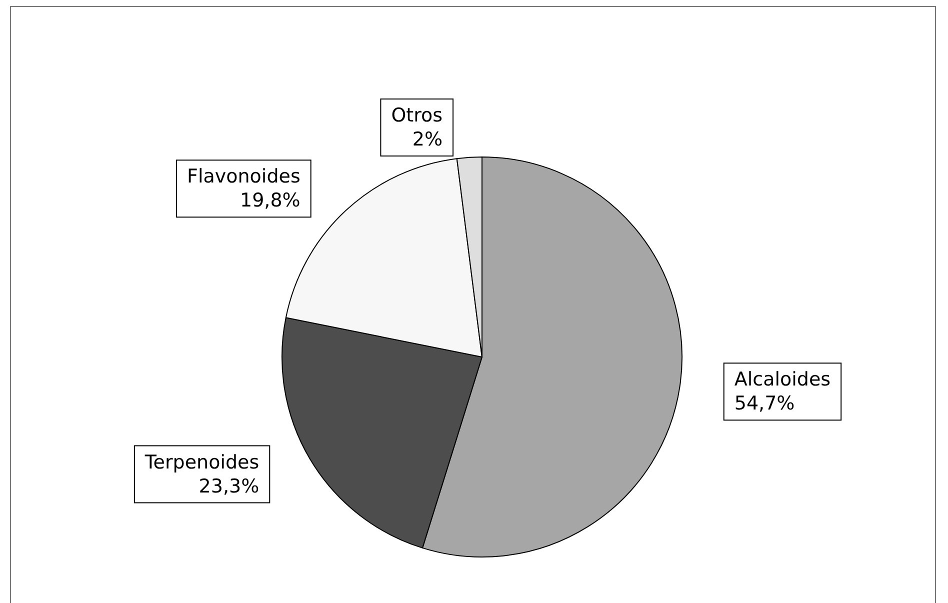  What do you see at coordinates (782, 379) in the screenshot?
I see `slice-label: Alcaloides` at bounding box center [782, 379].